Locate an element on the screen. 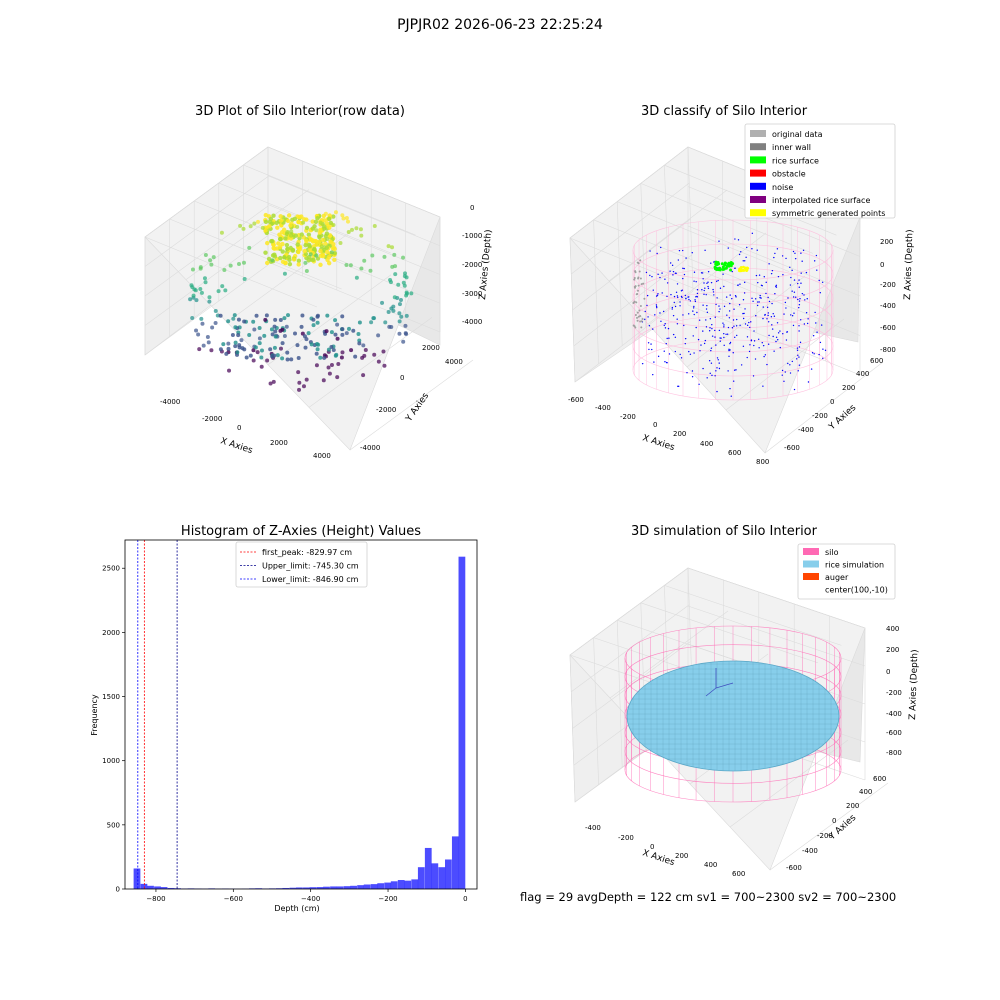 Image resolution: width=1000 pixels, height=1000 pixels. classify-ylabel: Y Axies is located at coordinates (843, 418).